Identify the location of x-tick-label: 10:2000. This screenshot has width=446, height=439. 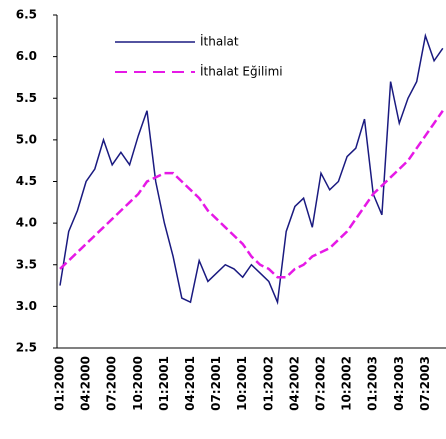
(138, 383).